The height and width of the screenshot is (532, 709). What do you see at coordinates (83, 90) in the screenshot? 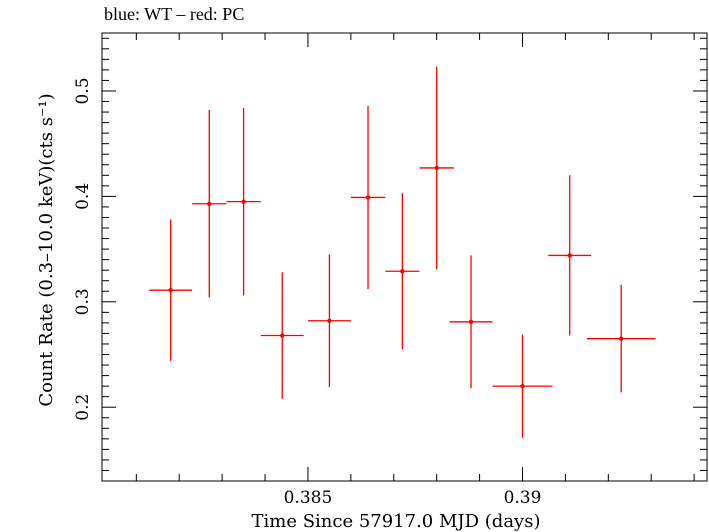
I see `y-tick-label: 0.5` at bounding box center [83, 90].